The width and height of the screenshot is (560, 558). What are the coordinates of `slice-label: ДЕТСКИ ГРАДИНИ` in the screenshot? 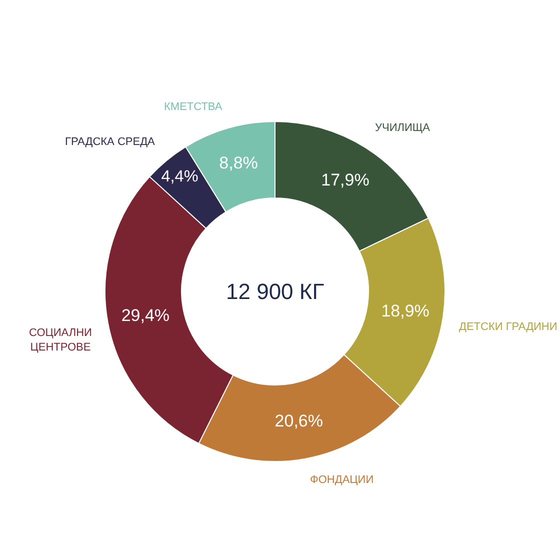 It's located at (508, 327).